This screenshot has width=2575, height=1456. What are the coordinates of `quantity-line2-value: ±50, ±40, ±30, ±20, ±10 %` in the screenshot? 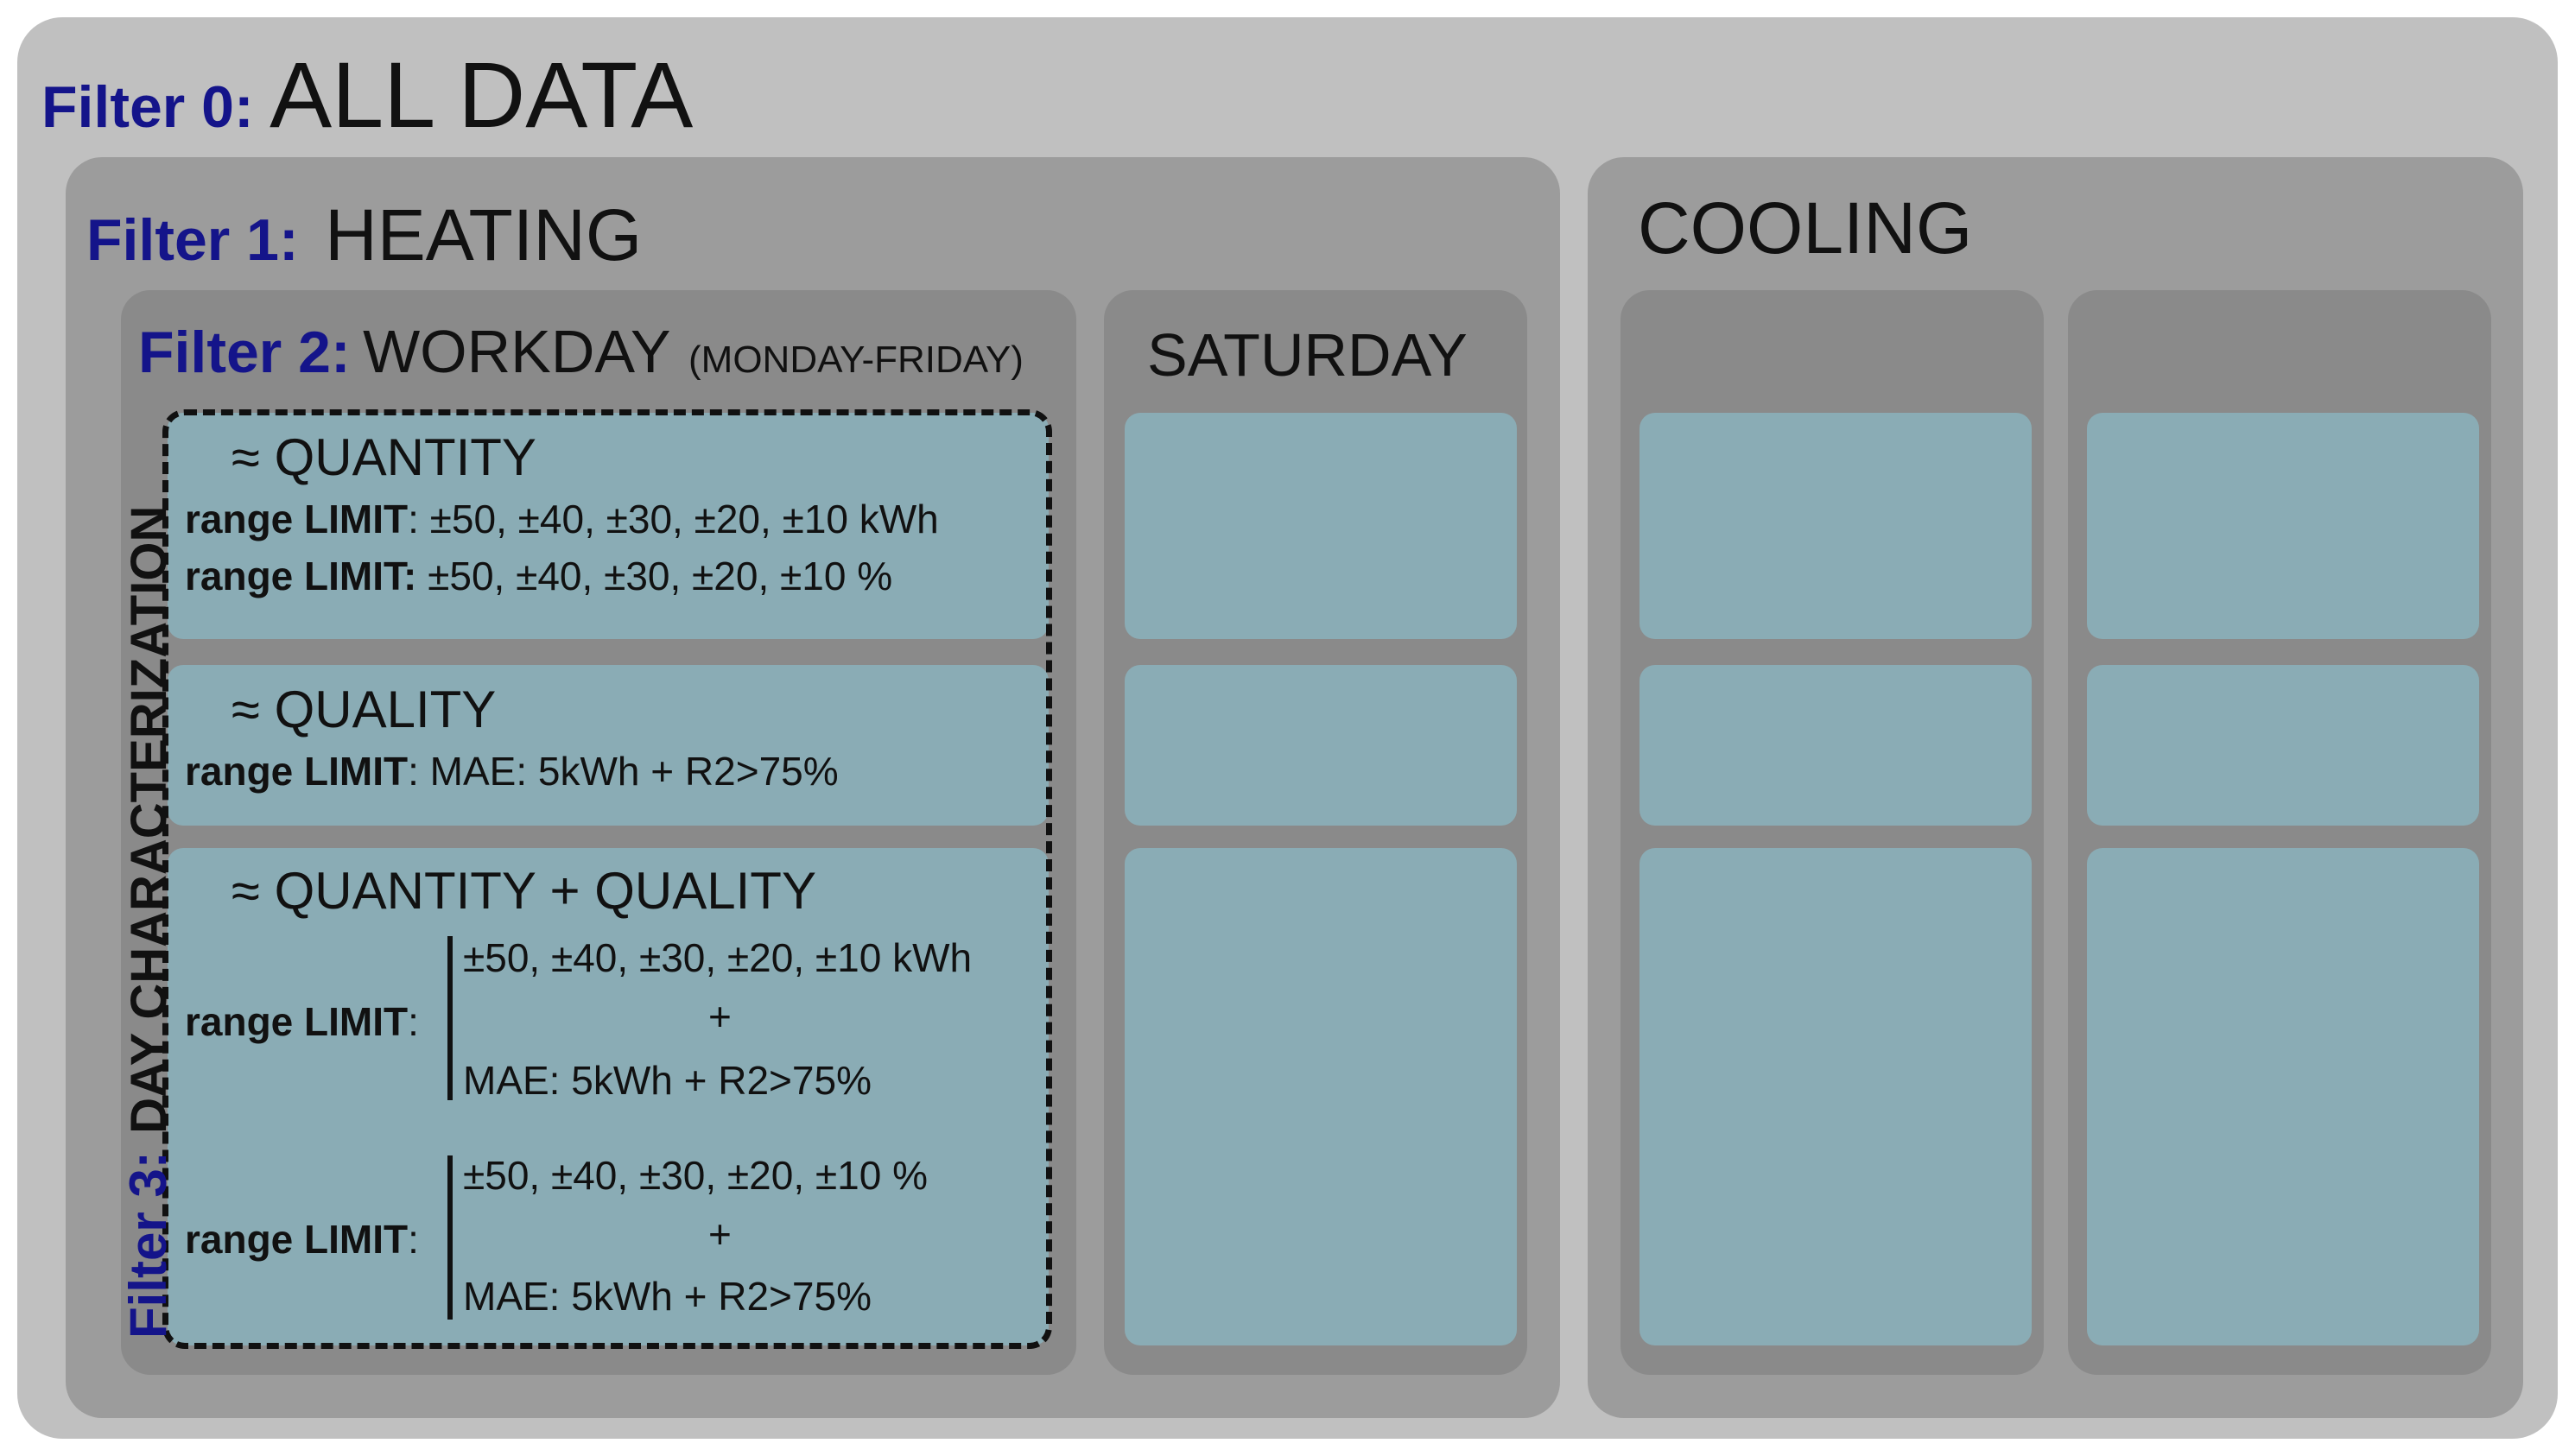 It's located at (654, 576).